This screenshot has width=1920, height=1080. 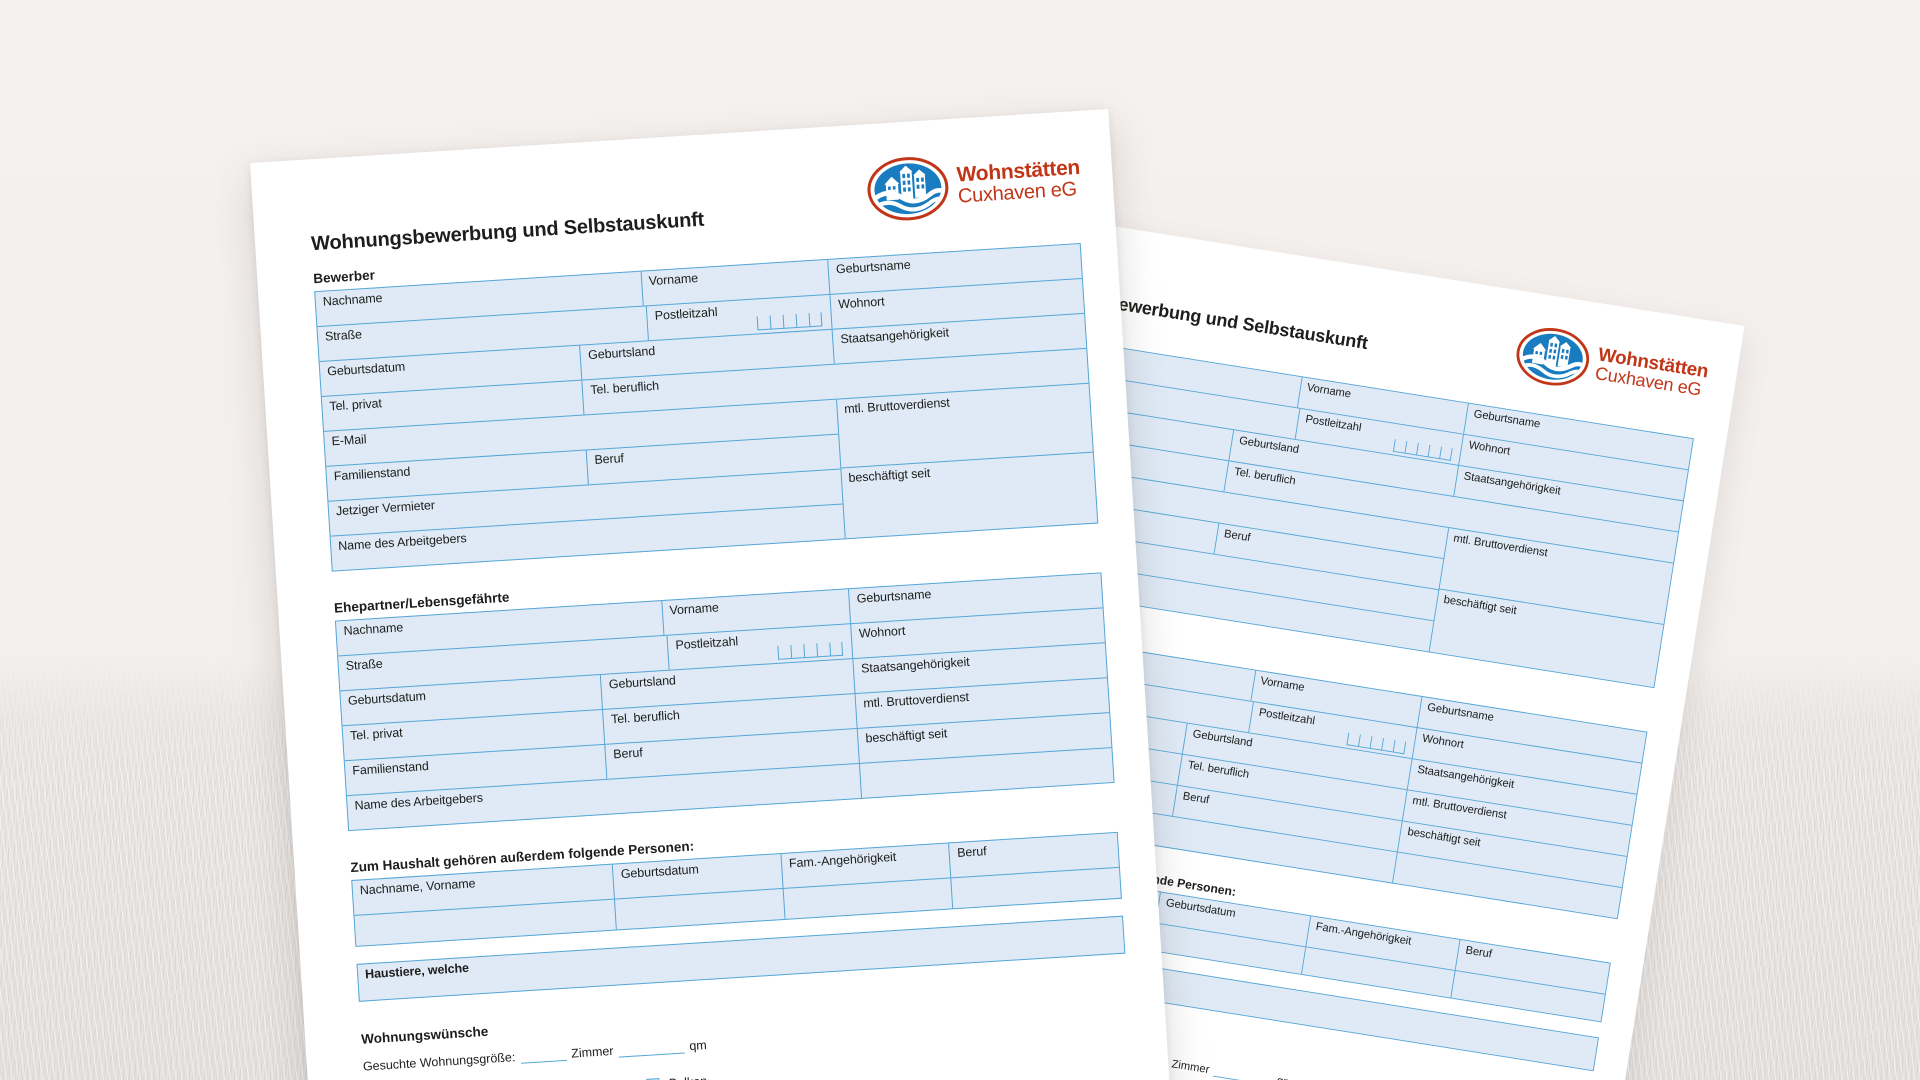 I want to click on section-heading-bewerber: Bewerber, so click(x=344, y=277).